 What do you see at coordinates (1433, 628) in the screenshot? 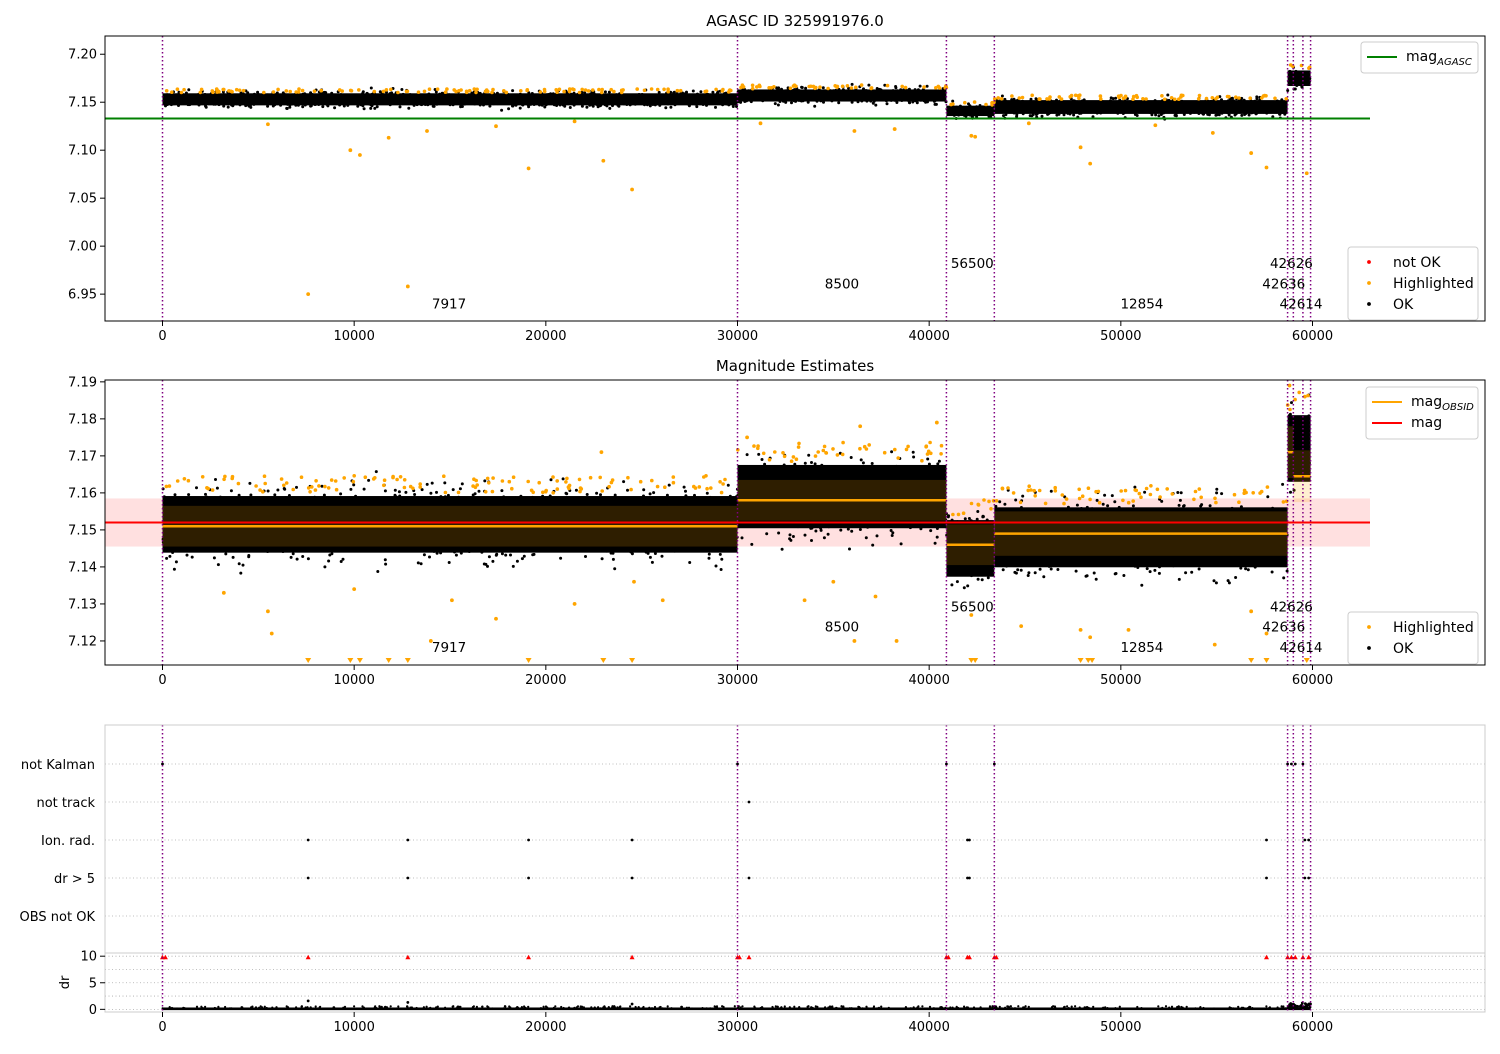
I see `legend-label: Highlighted` at bounding box center [1433, 628].